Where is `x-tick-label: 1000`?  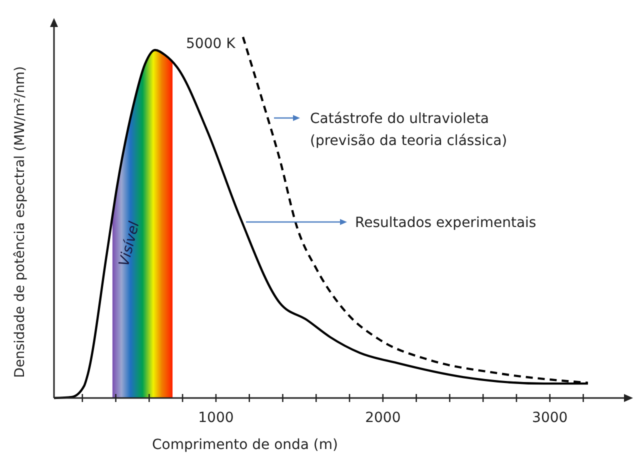
x-tick-label: 1000 is located at coordinates (216, 418).